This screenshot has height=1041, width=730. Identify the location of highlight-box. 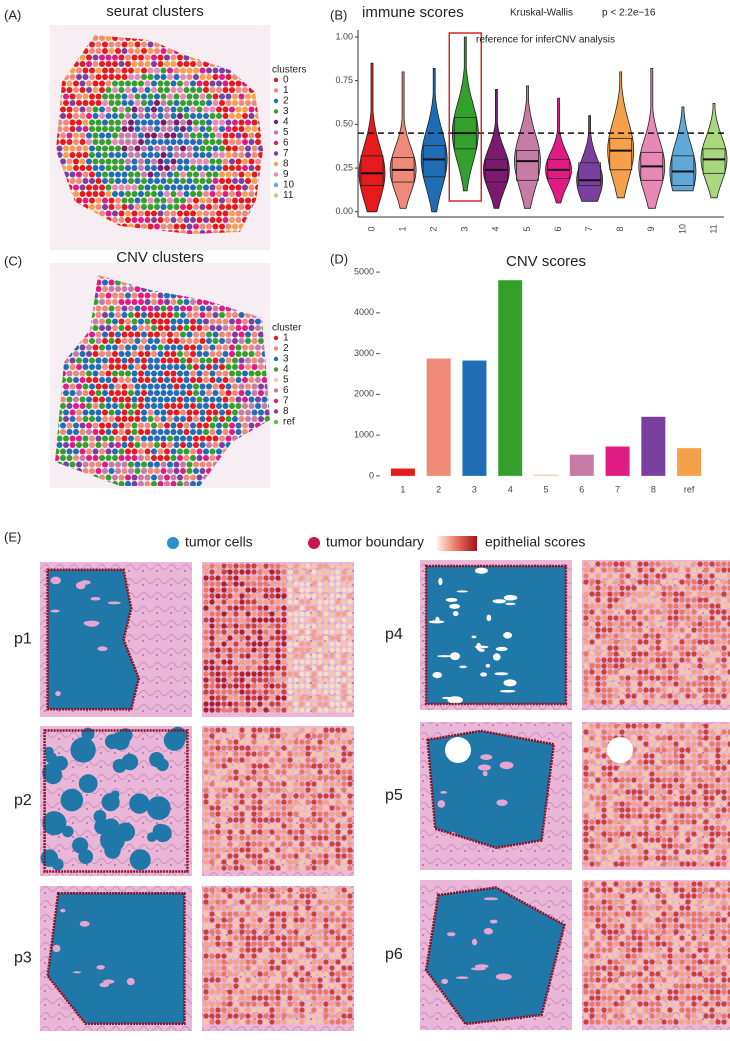
(465, 117).